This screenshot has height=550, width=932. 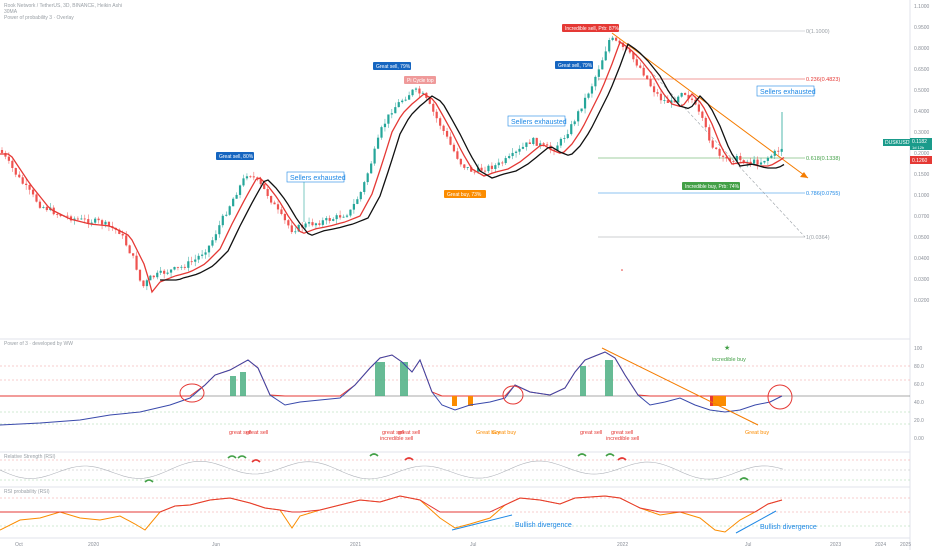 I want to click on osc-signal: Great buy, so click(x=488, y=433).